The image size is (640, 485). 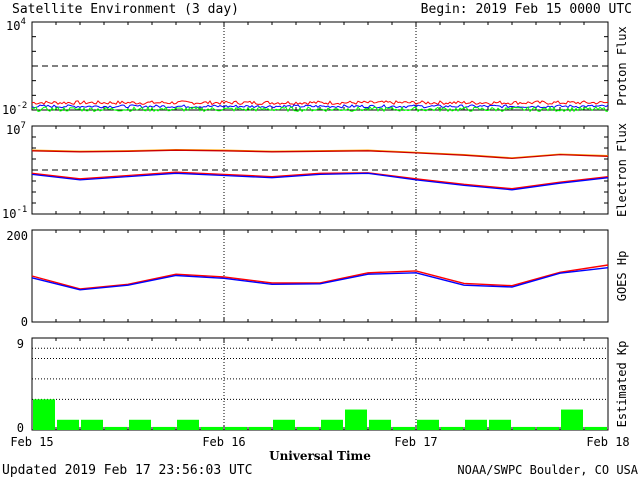 What do you see at coordinates (622, 170) in the screenshot?
I see `electron-ylabel: Electron Flux` at bounding box center [622, 170].